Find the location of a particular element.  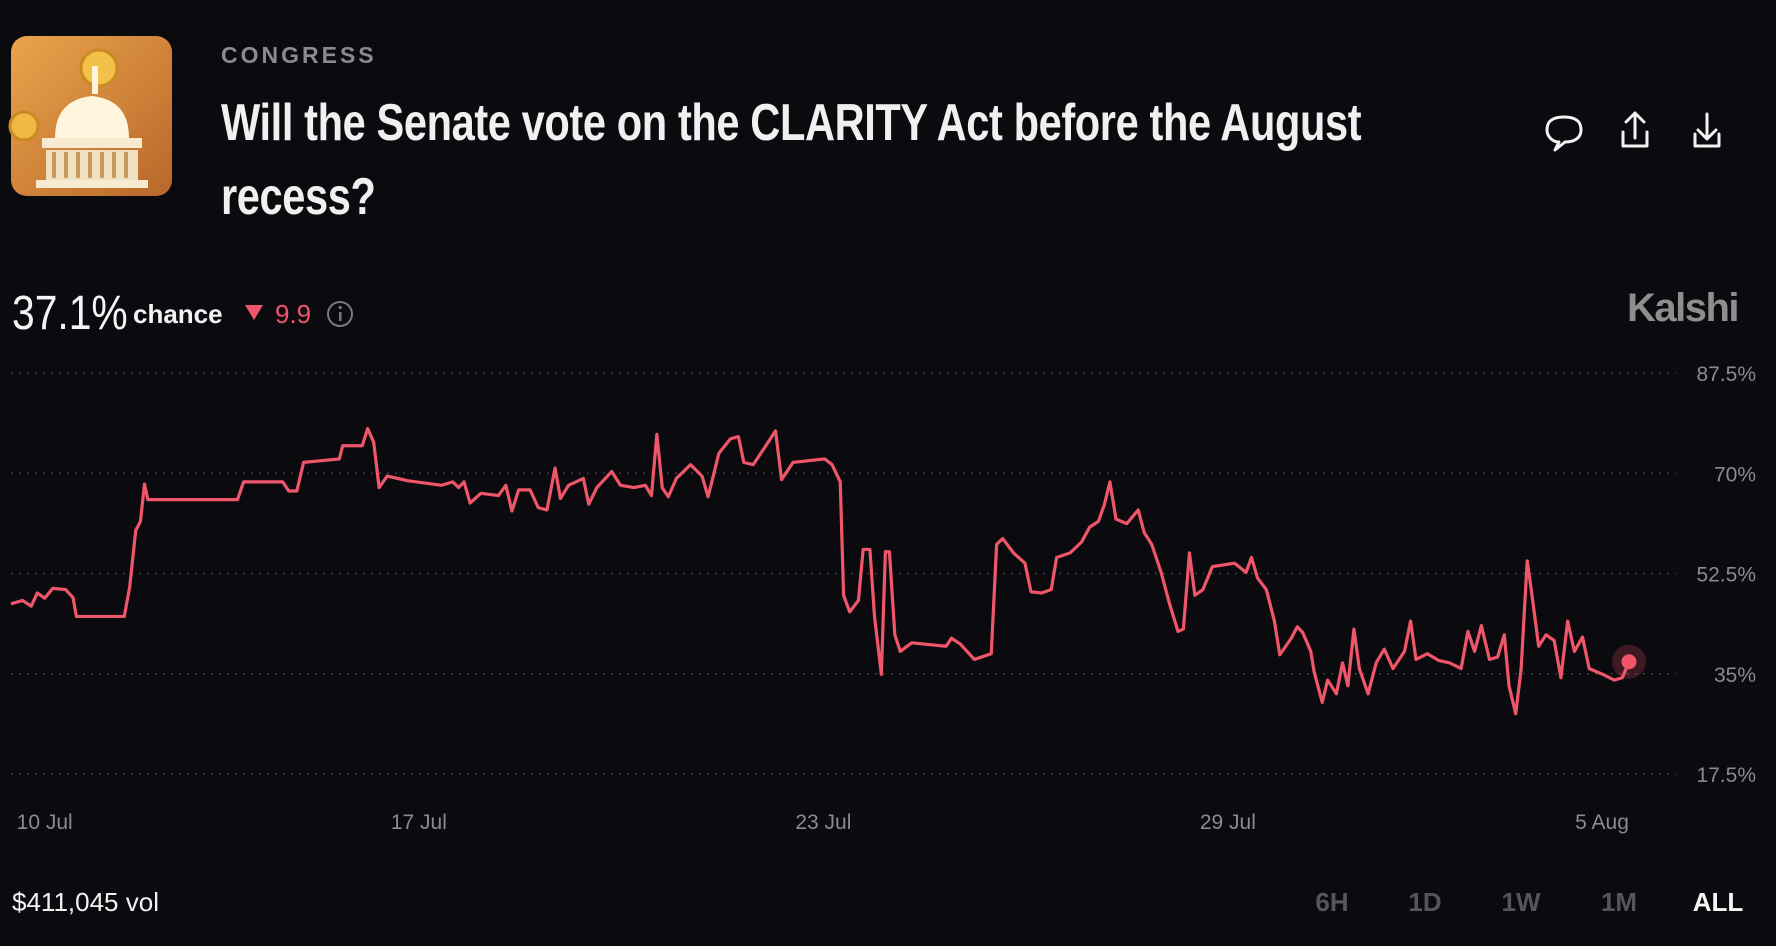

volume: $411,045 vol is located at coordinates (85, 902).